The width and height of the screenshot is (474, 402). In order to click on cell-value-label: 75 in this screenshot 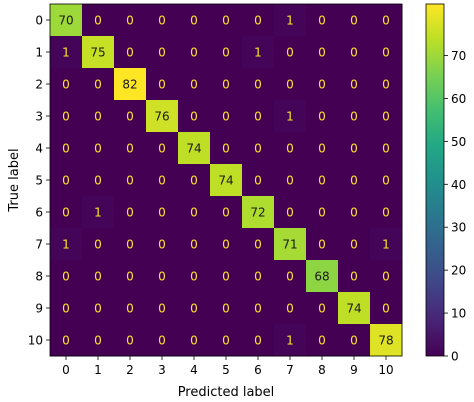, I will do `click(97, 53)`.